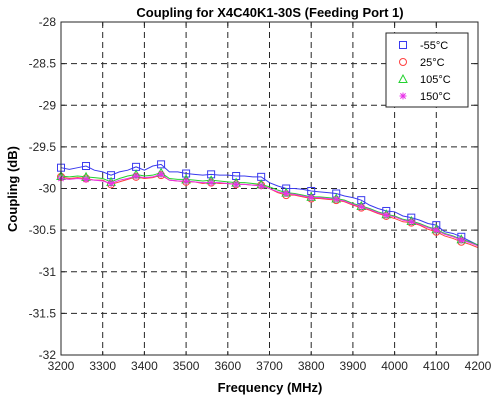  Describe the element at coordinates (43, 230) in the screenshot. I see `y-tick-label: -30.5` at that location.